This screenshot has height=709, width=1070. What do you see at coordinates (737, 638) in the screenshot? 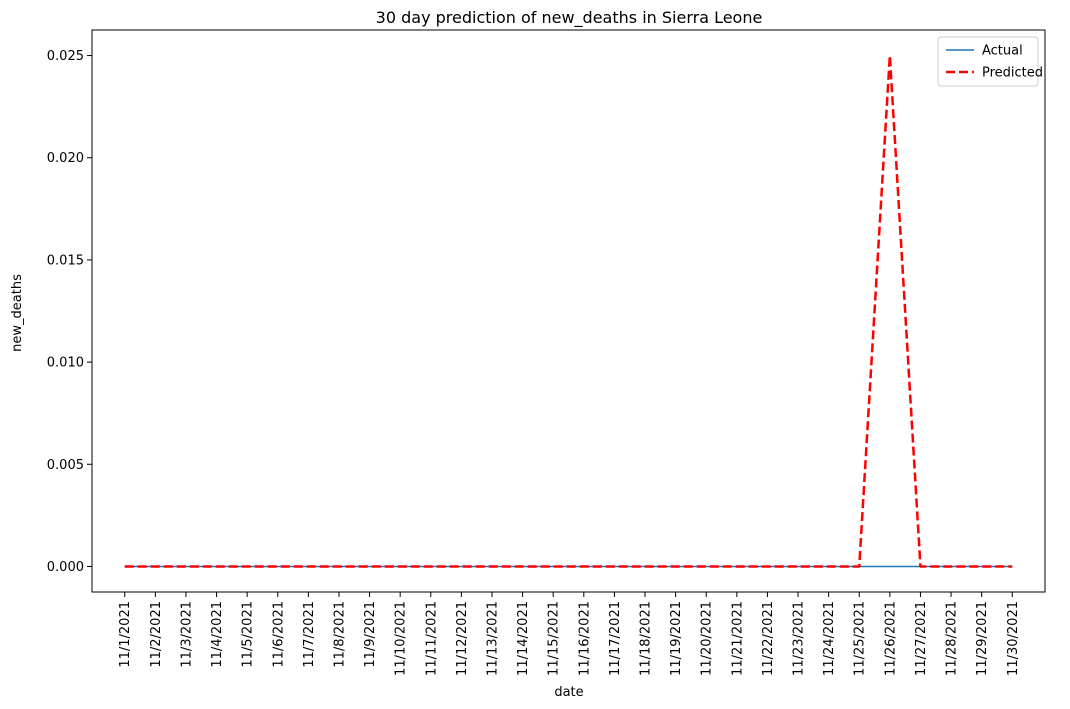
I see `x-tick-label: 11/21/2021` at bounding box center [737, 638].